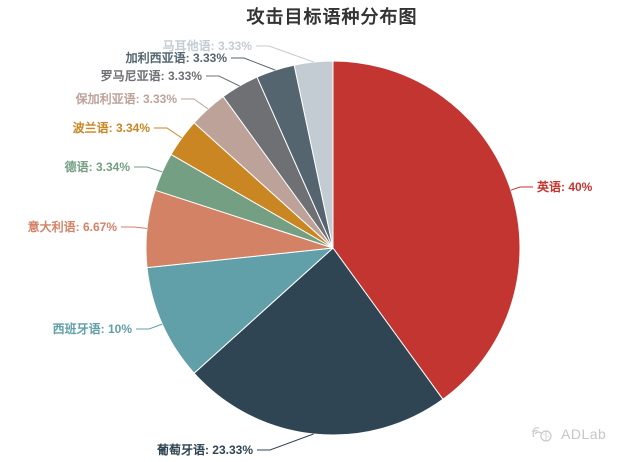 This screenshot has height=462, width=626. What do you see at coordinates (208, 45) in the screenshot?
I see `slice-label-10: 马耳他语: 3.33%` at bounding box center [208, 45].